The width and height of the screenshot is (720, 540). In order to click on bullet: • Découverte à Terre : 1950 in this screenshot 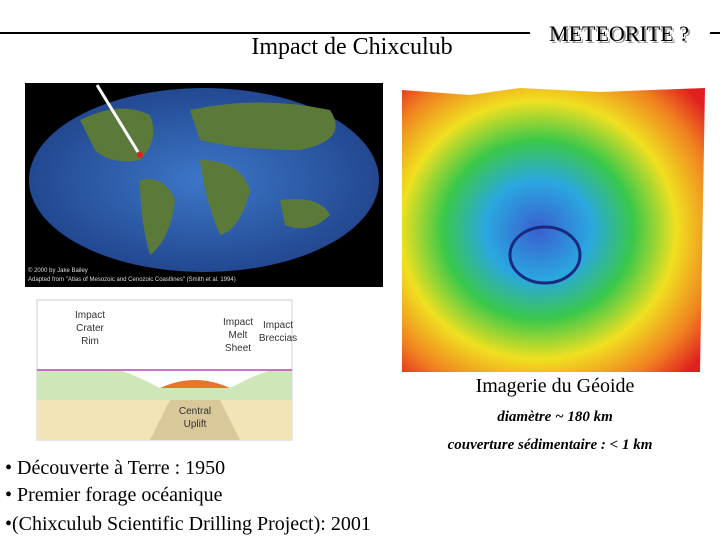, I will do `click(115, 468)`.